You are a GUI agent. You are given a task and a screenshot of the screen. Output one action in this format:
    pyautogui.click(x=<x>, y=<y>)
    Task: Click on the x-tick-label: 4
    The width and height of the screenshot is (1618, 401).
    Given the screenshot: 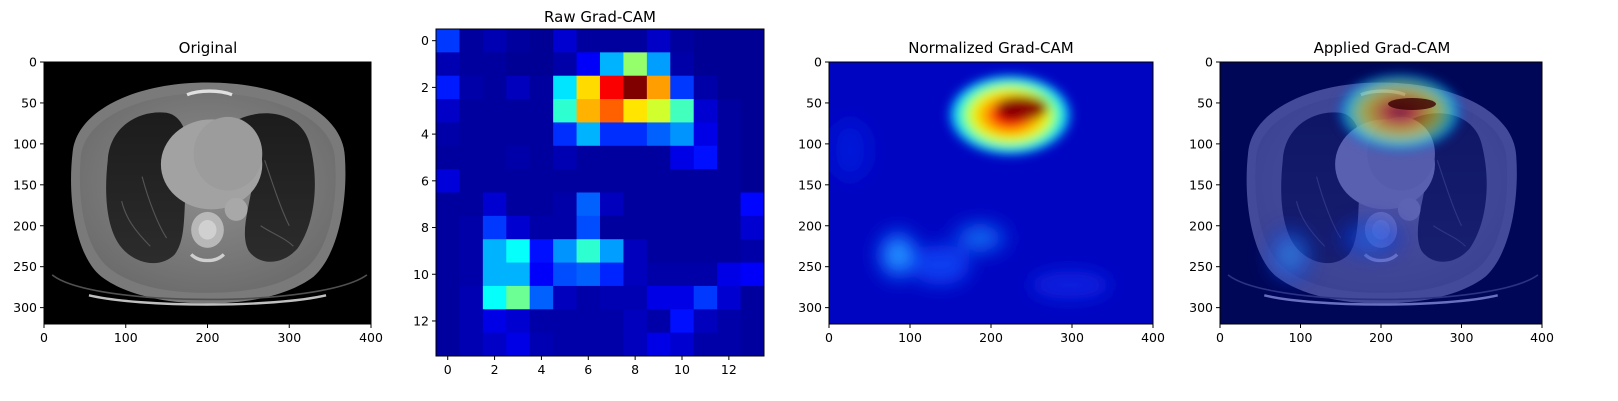 What is the action you would take?
    pyautogui.click(x=541, y=369)
    